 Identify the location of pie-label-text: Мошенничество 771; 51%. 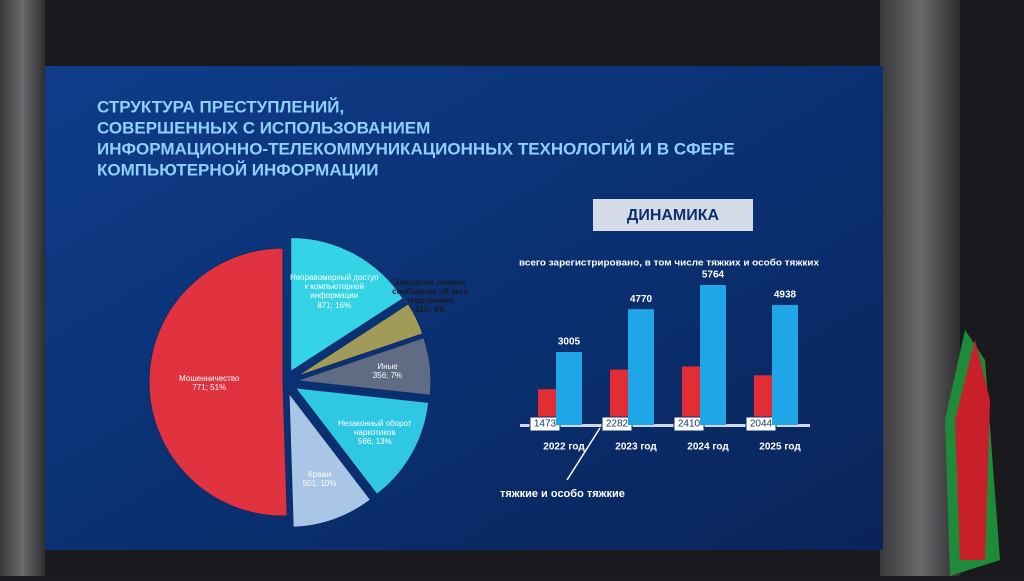
(209, 383).